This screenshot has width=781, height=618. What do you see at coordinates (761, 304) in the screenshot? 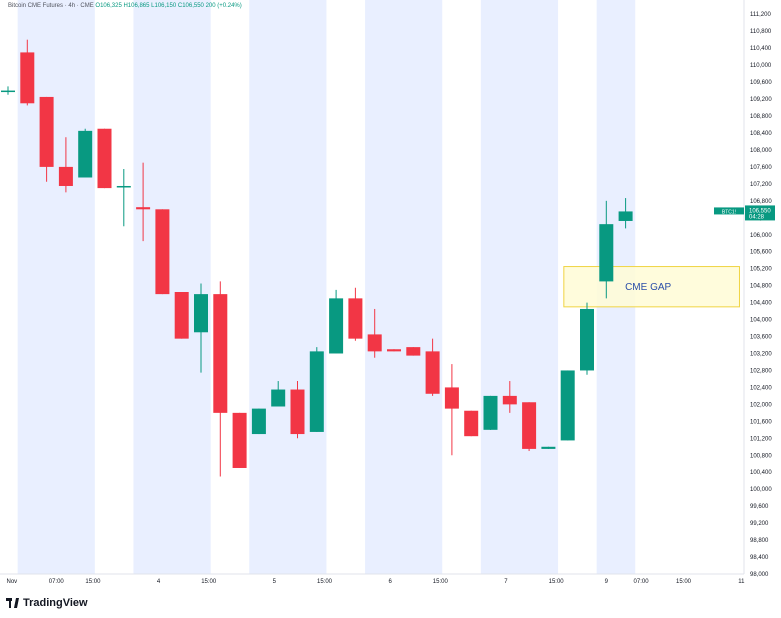
I see `y-tick-label: 104,400` at bounding box center [761, 304].